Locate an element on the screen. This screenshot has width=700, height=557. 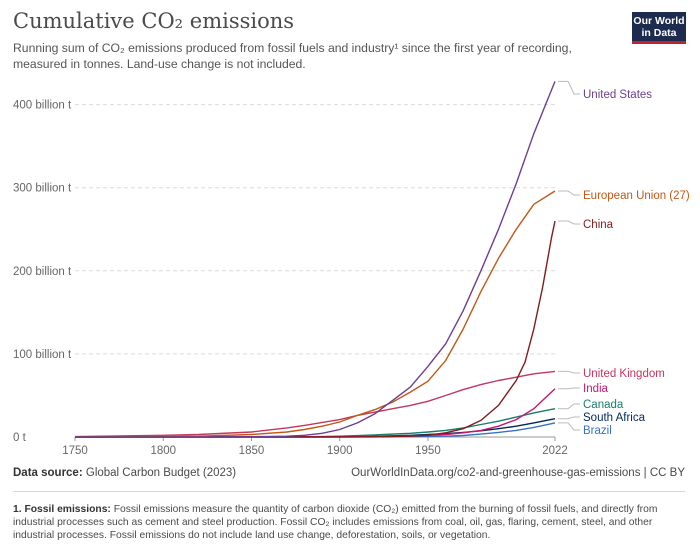
x-tick-label: 1750 is located at coordinates (75, 451).